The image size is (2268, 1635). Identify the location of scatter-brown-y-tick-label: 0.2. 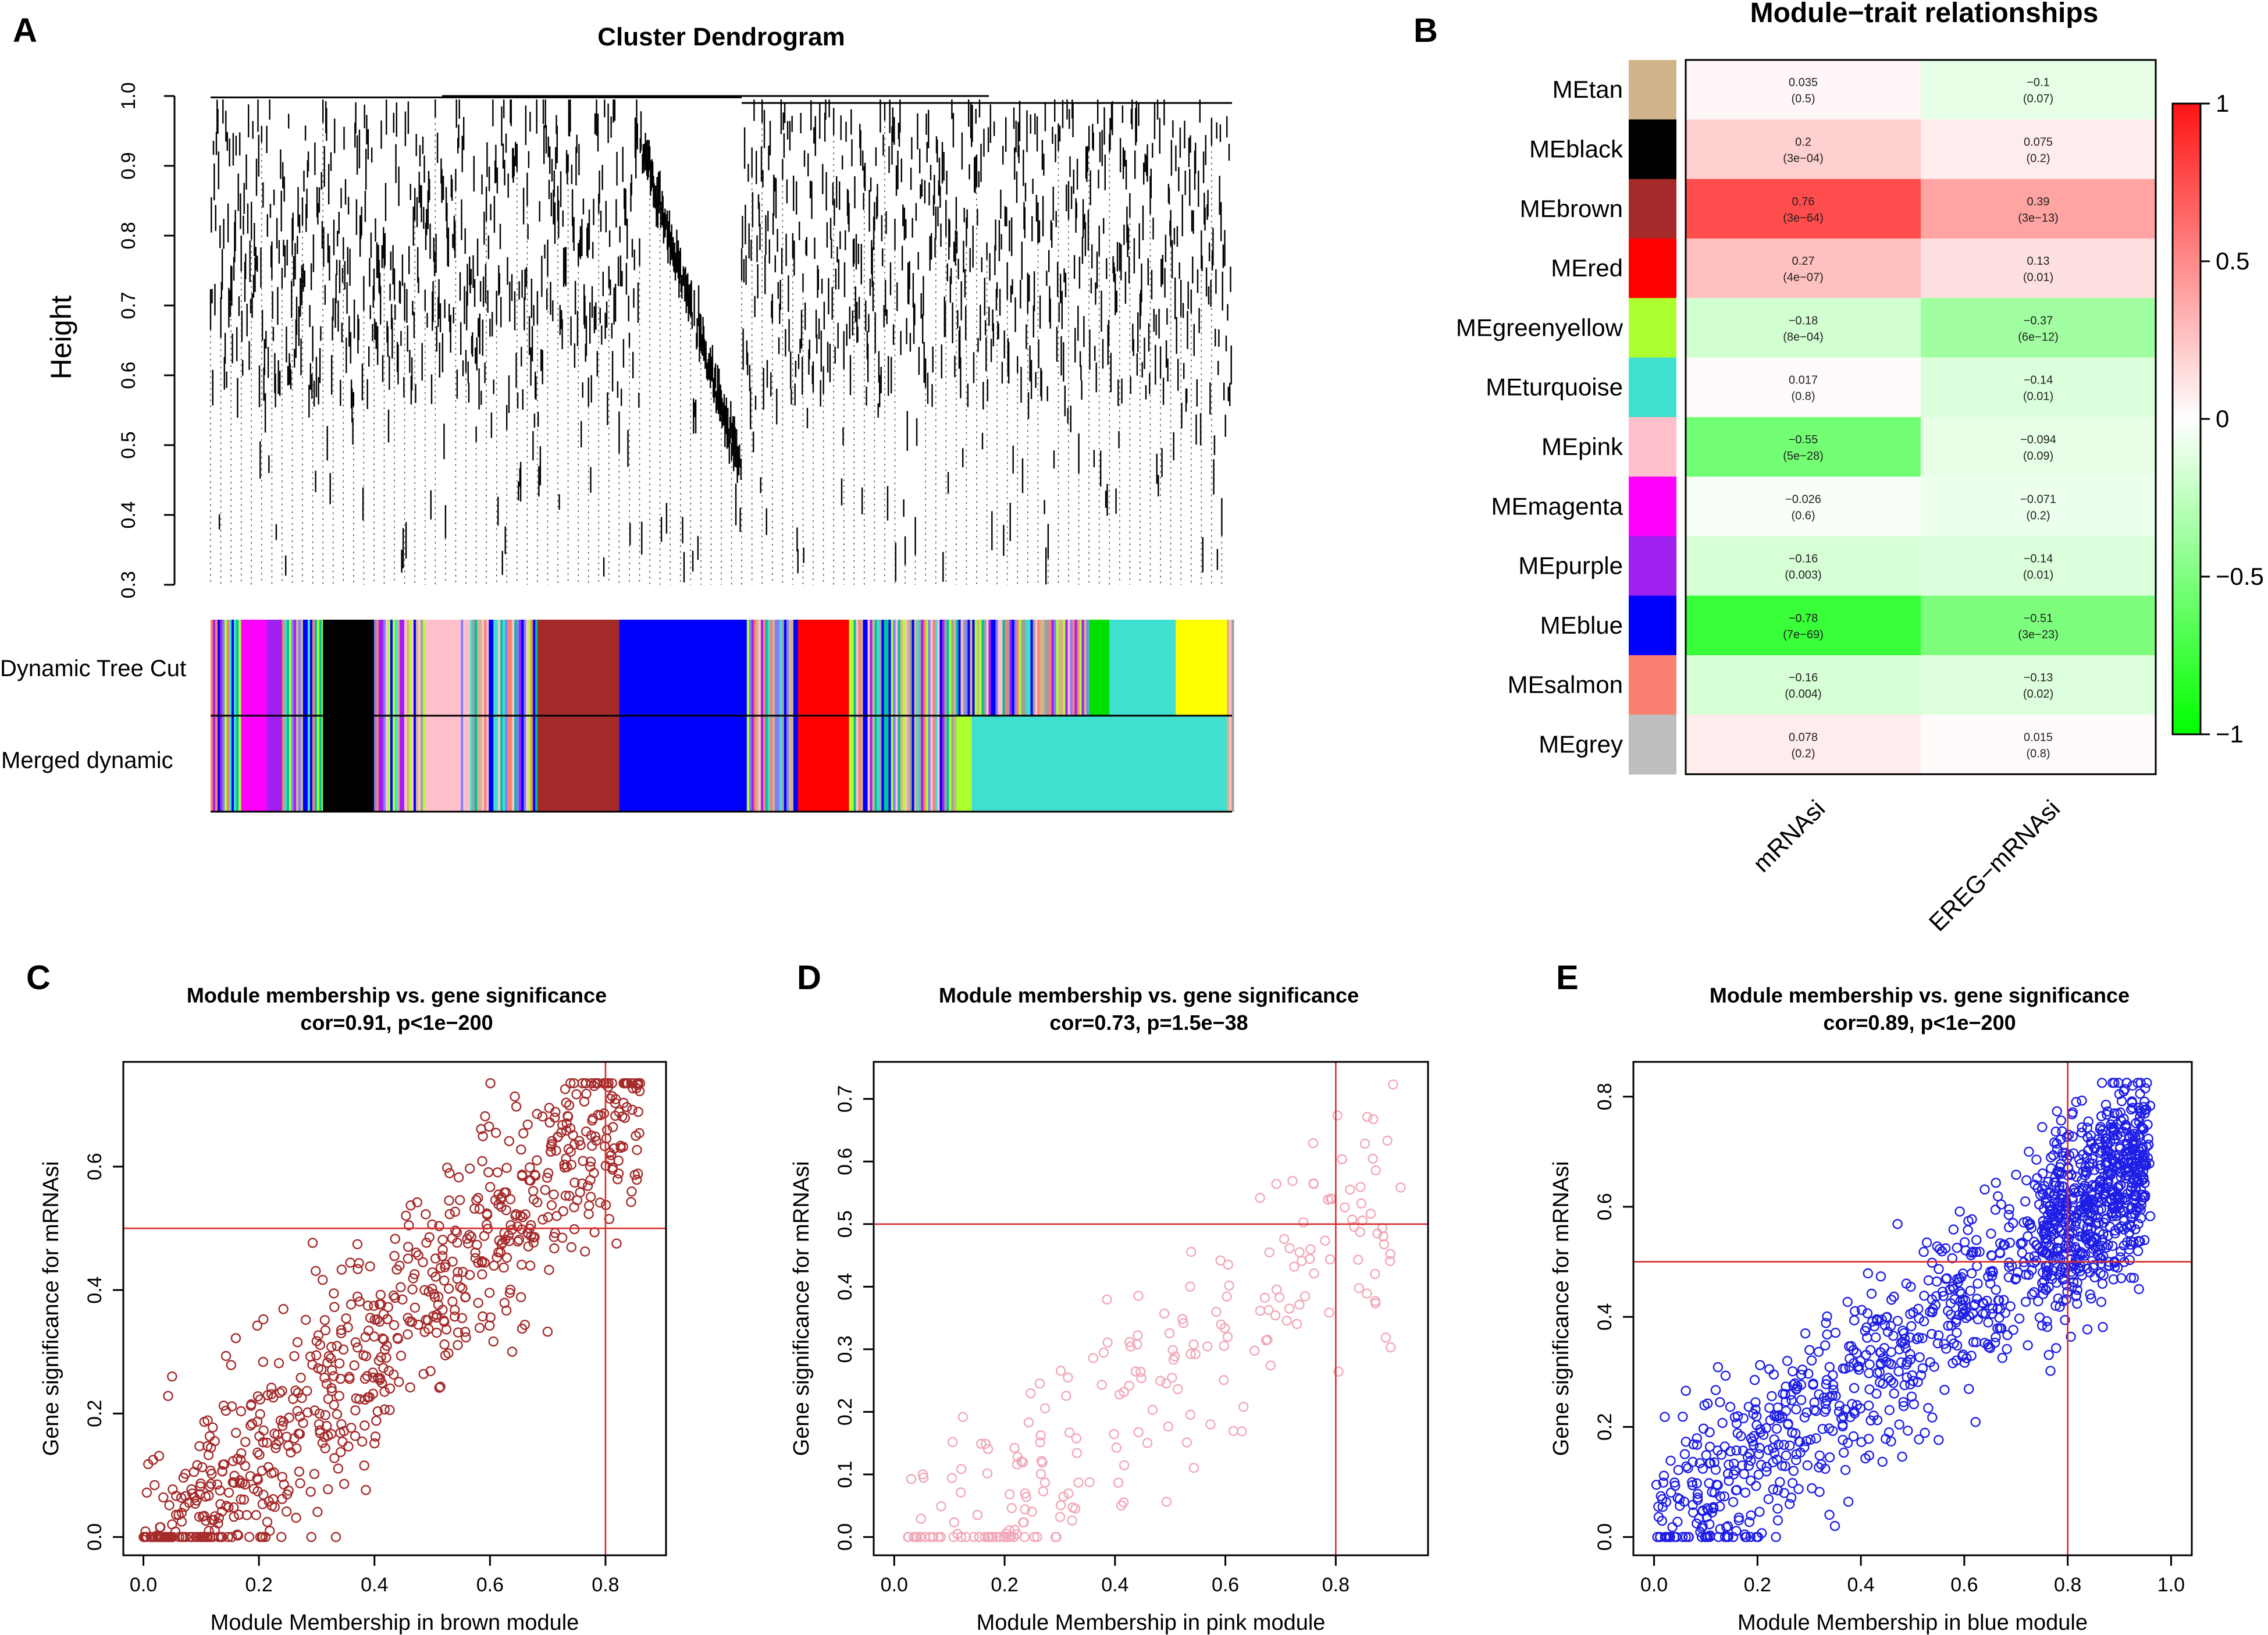
(95, 1413).